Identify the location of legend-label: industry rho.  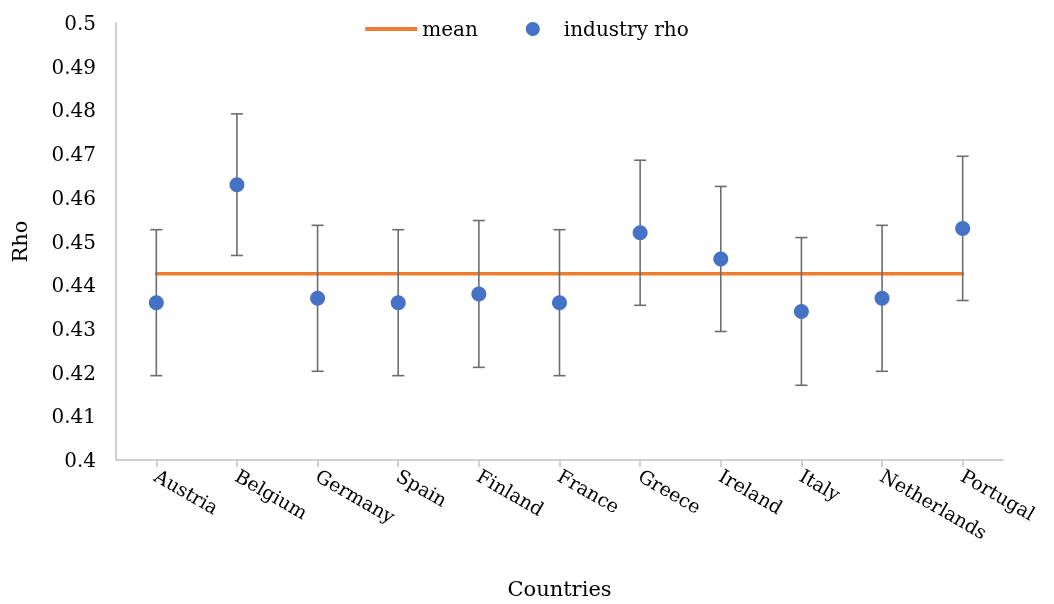
(626, 29).